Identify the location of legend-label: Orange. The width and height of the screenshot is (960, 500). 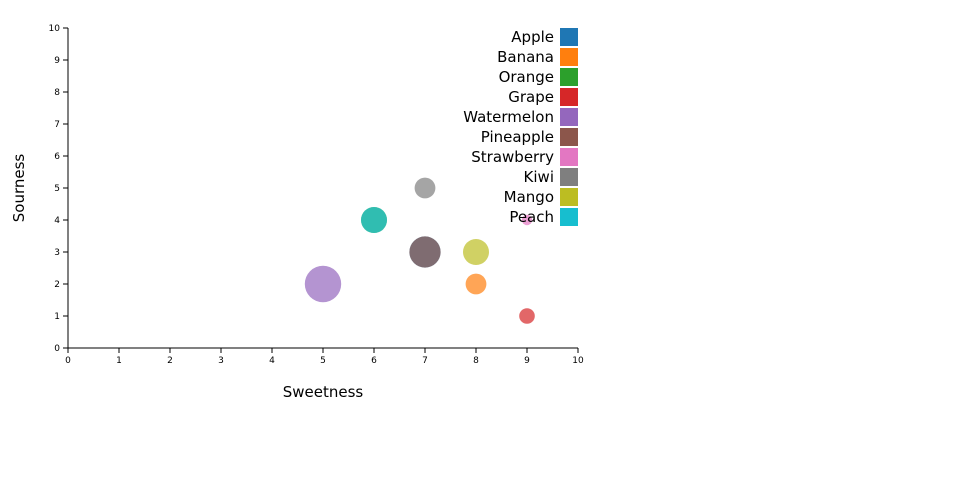
(526, 77).